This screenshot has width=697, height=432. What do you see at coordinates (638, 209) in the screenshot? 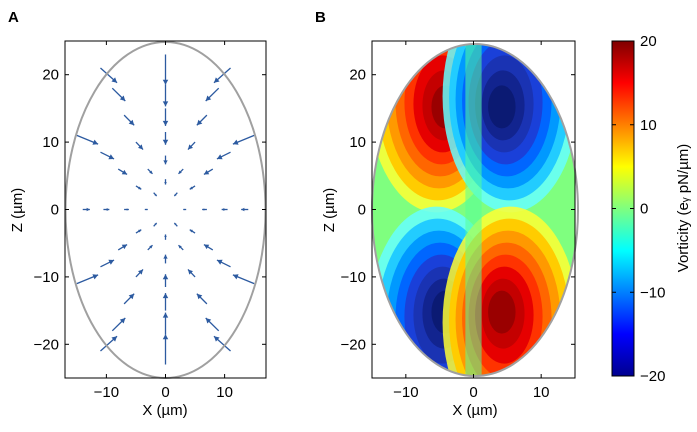
I see `colorbar-ticks: −20 −10 0 10 20` at bounding box center [638, 209].